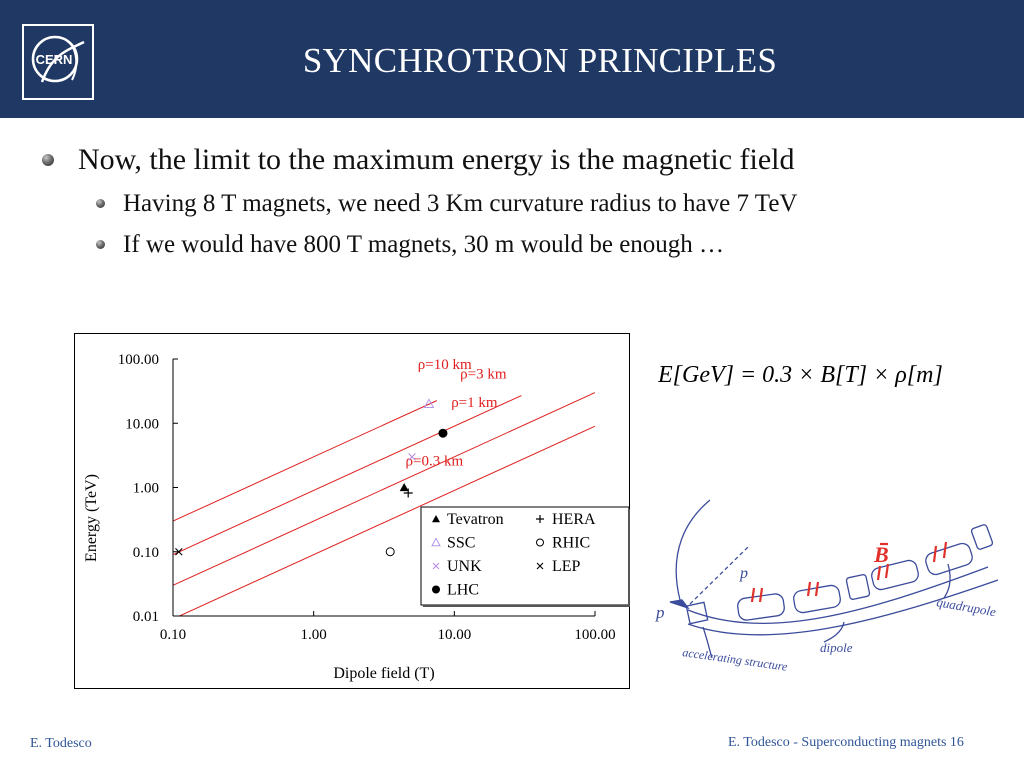 The height and width of the screenshot is (768, 1024). Describe the element at coordinates (594, 635) in the screenshot. I see `x-tick-label: 100.00` at that location.